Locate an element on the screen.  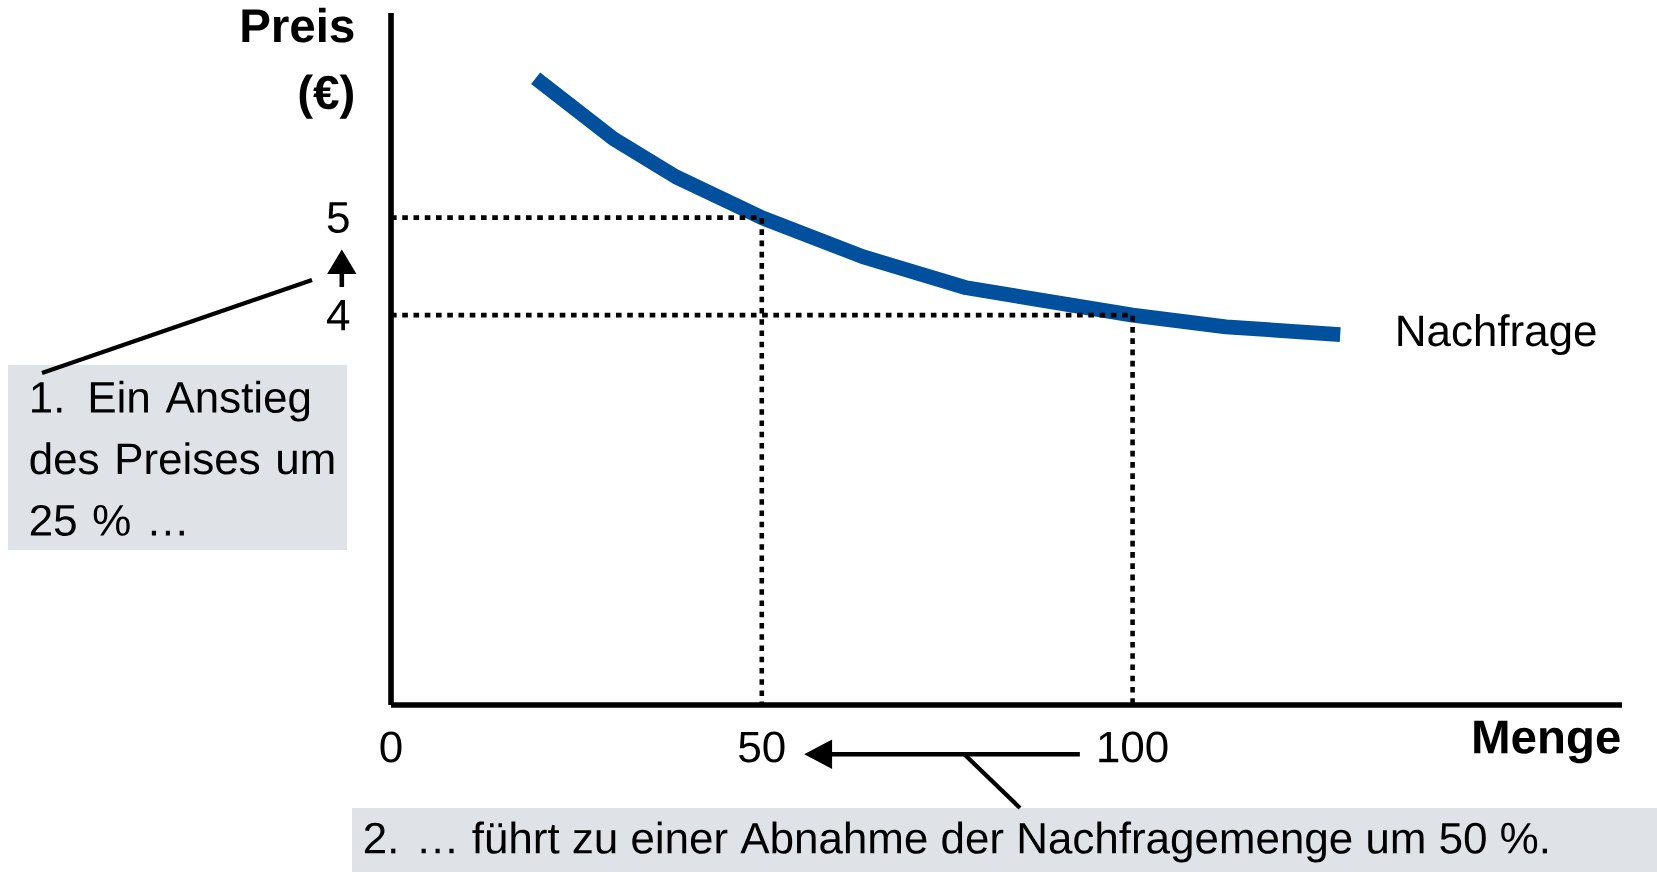
x-axis-title: Menge is located at coordinates (1547, 742).